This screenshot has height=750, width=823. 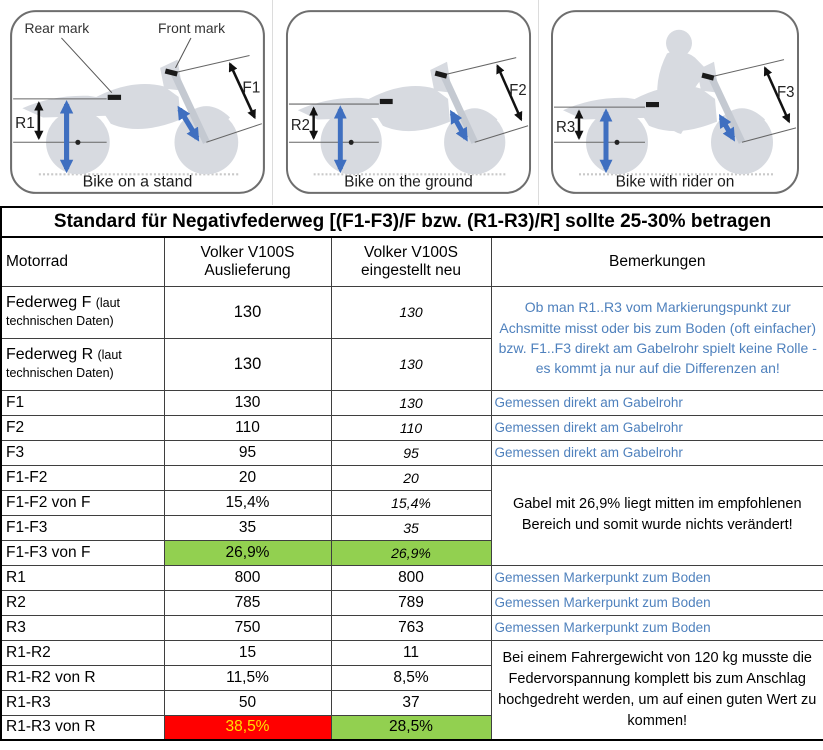 I want to click on cell-r3-adjusted: 763, so click(x=411, y=627).